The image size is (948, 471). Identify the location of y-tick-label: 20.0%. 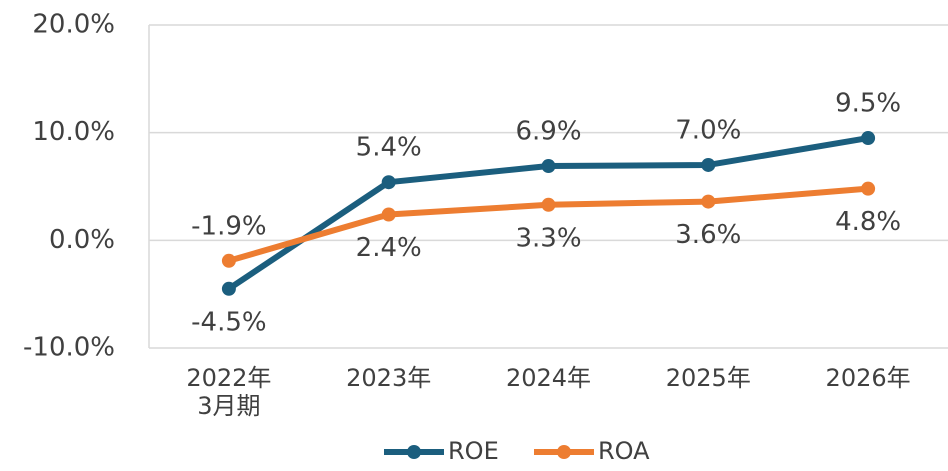
(73, 25).